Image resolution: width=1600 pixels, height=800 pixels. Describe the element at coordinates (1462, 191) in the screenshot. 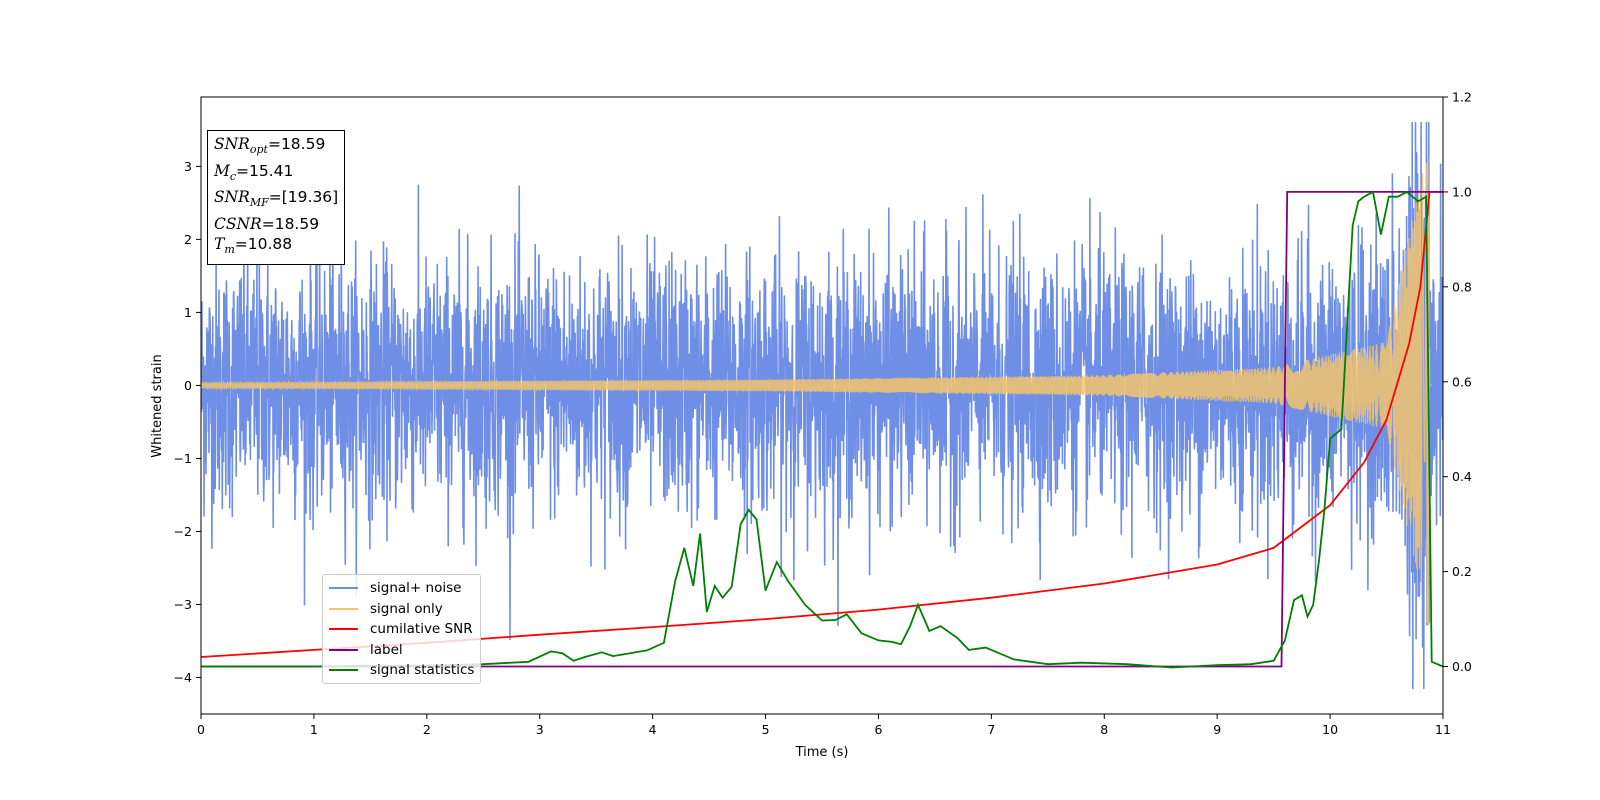

I see `y2-tick-label: 1.0` at that location.